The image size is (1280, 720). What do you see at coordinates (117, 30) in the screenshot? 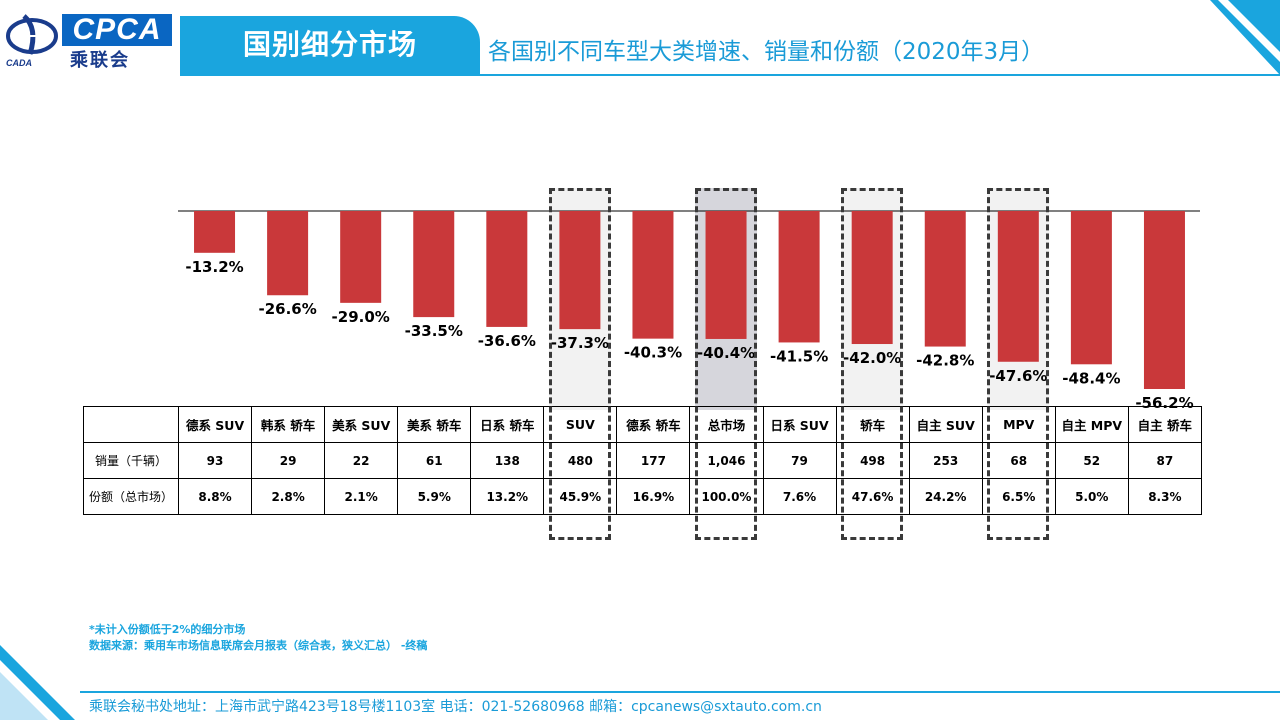
I see `logo-brand-text: CPCA` at bounding box center [117, 30].